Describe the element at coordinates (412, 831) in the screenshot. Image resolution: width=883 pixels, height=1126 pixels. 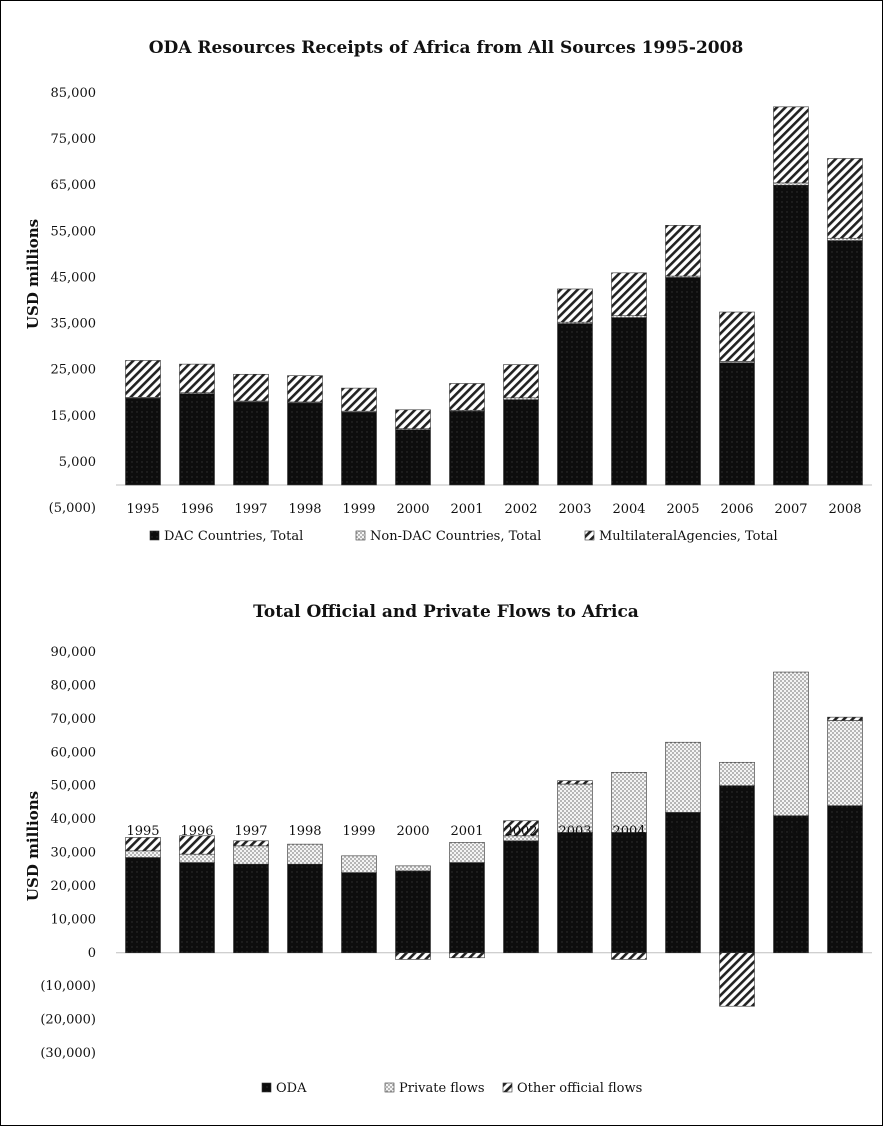
I see `chart2-category-label: 2000` at that location.